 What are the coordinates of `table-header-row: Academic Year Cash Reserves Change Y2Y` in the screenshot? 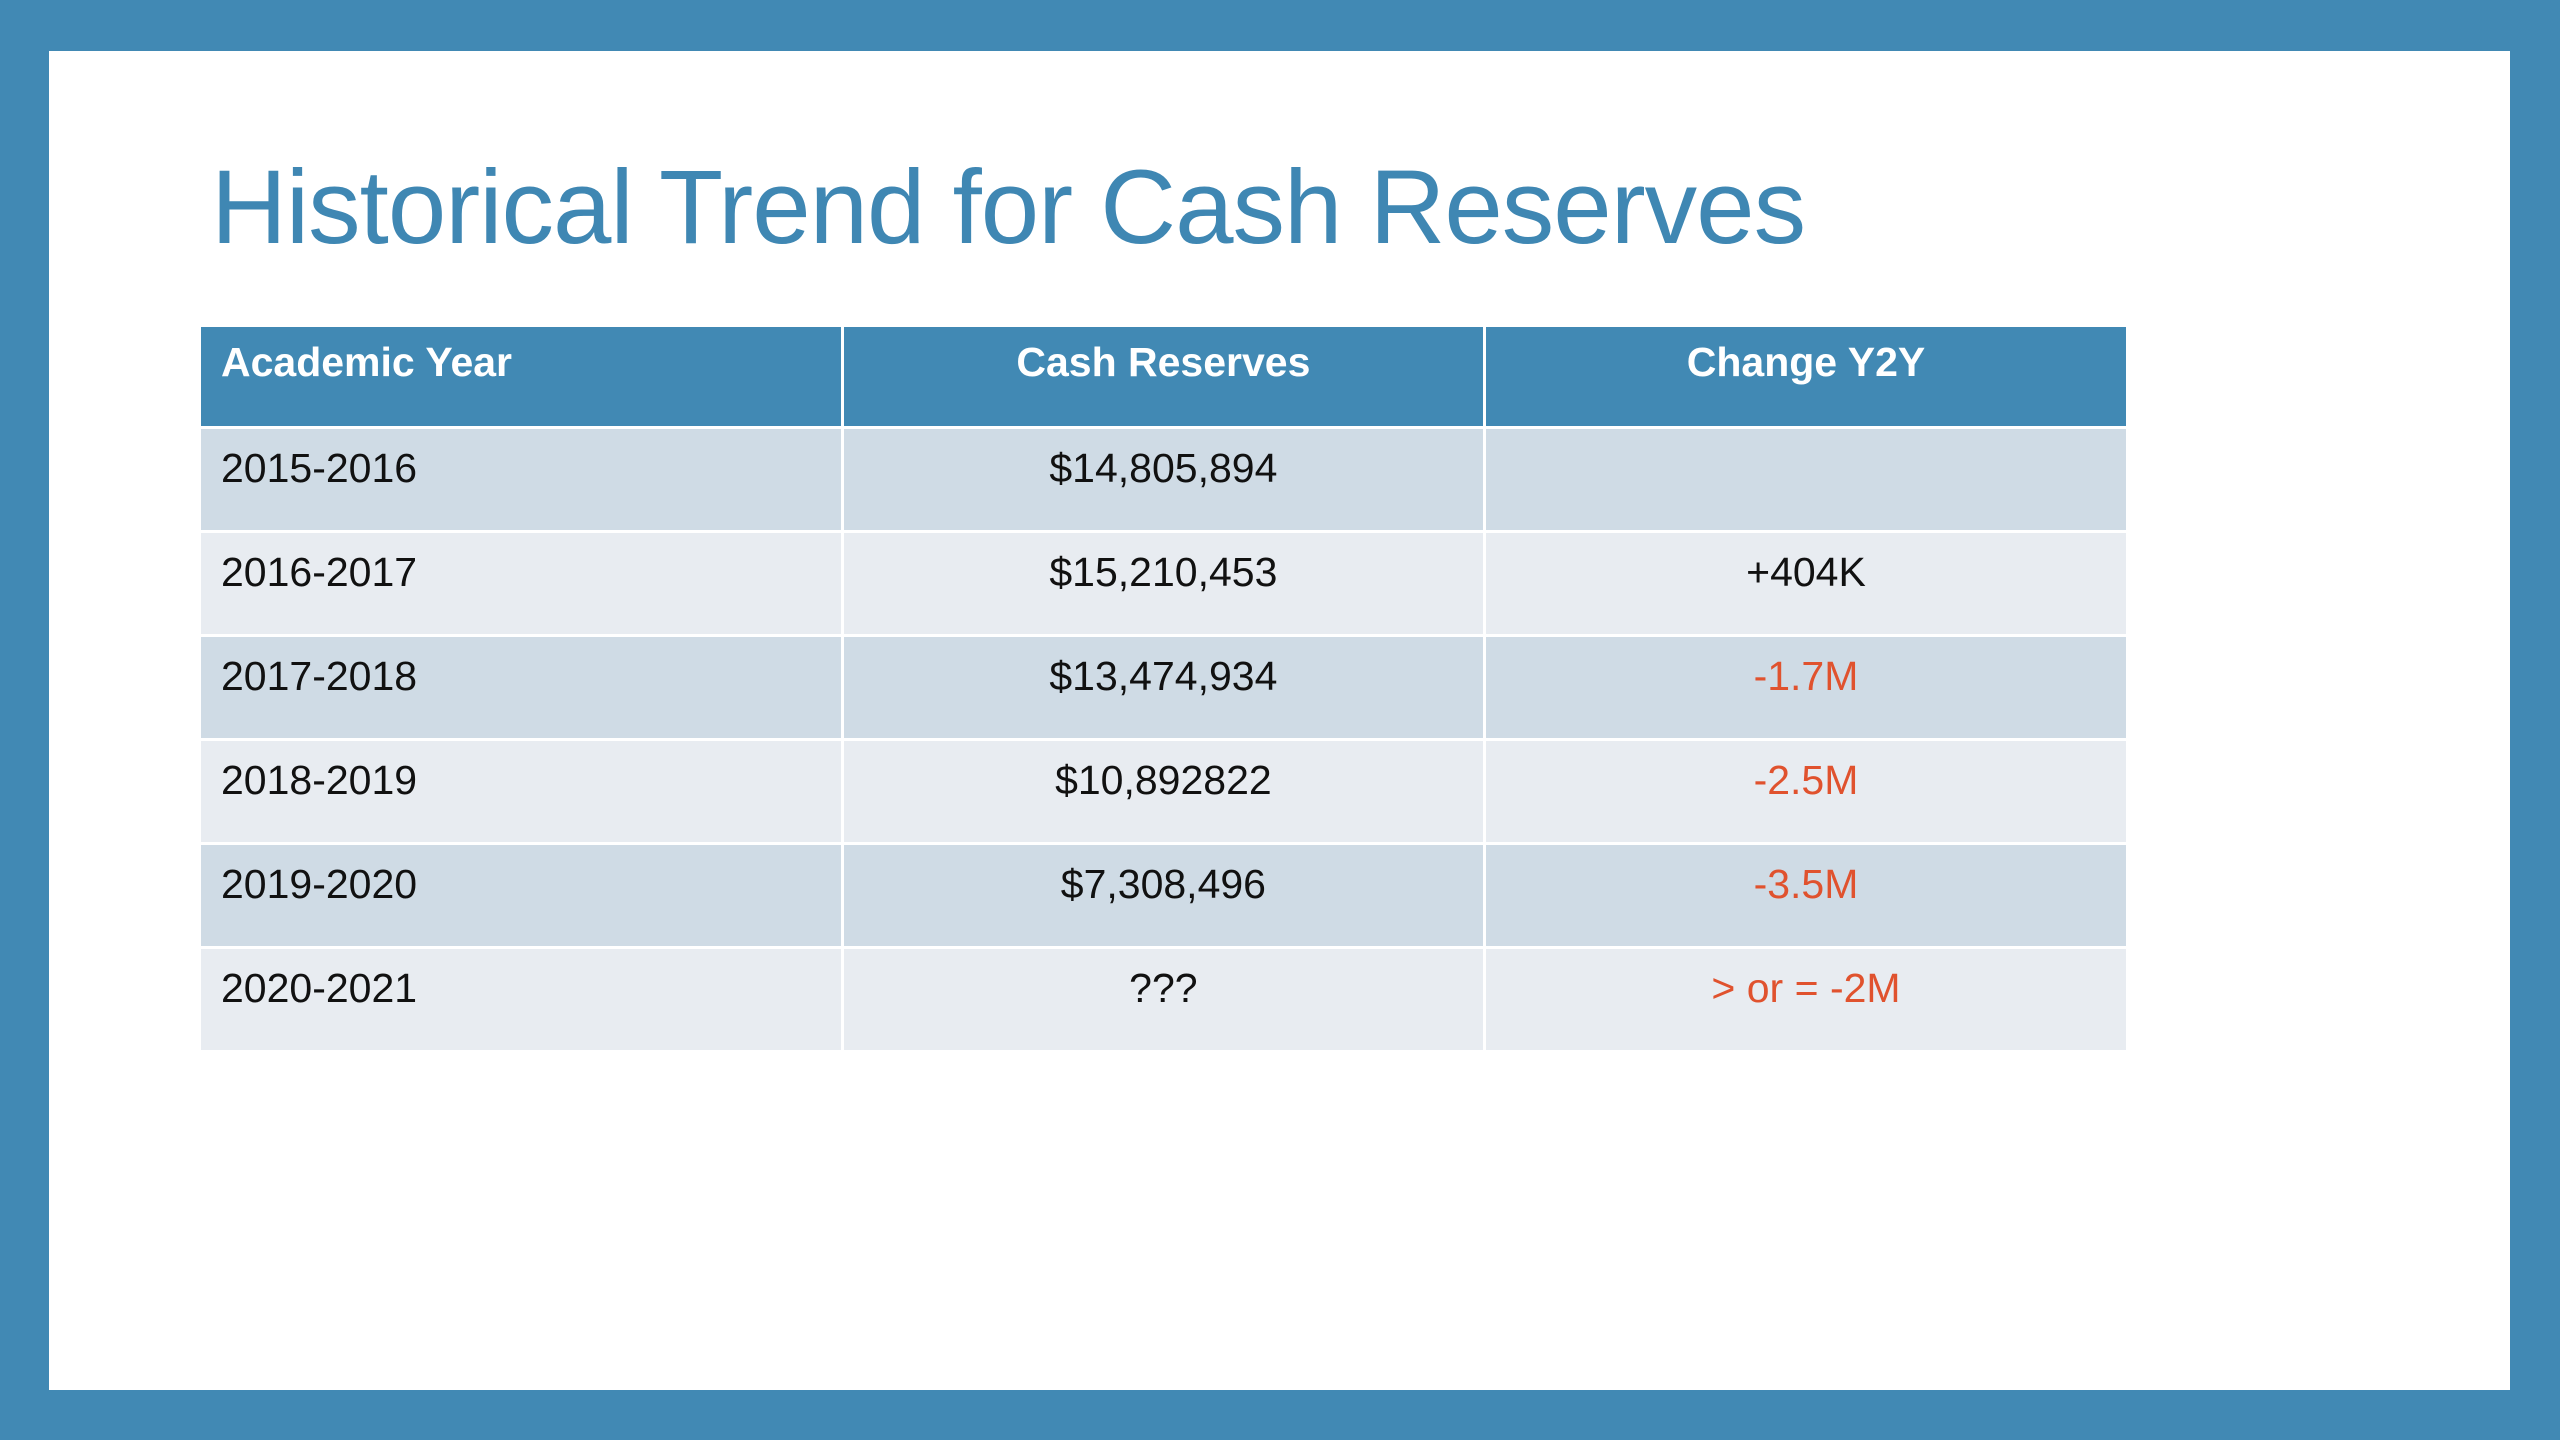 It's located at (1163, 376).